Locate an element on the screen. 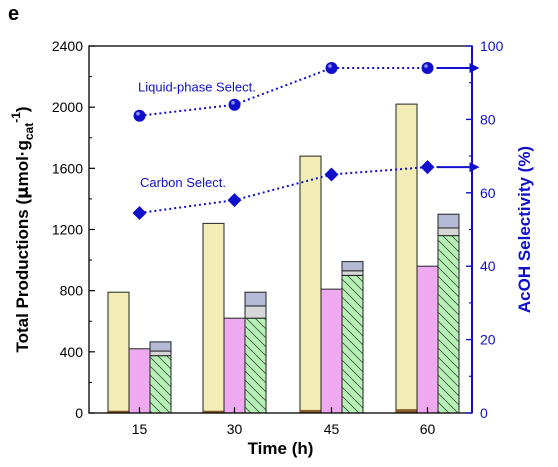  left-axis-title-exp: -1 is located at coordinates (16, 117).